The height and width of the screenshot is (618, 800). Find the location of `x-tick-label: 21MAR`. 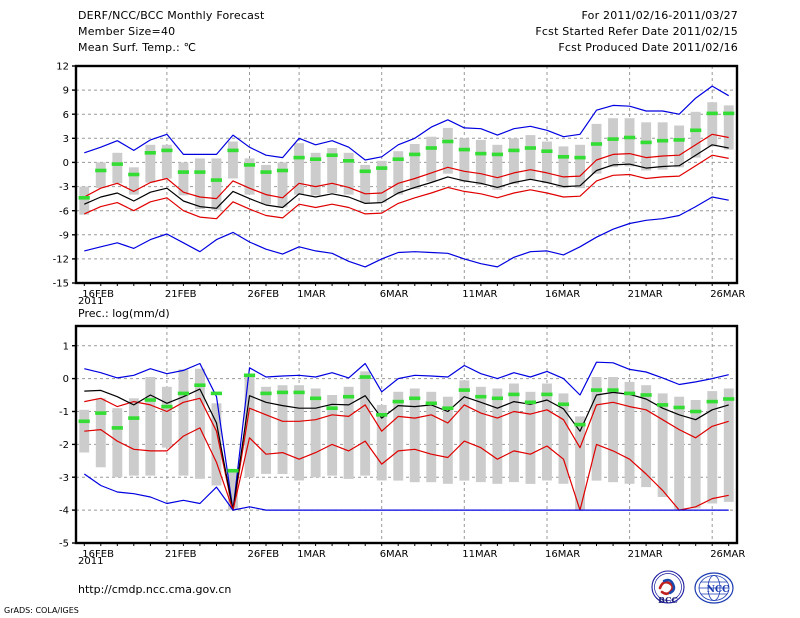

x-tick-label: 21MAR is located at coordinates (645, 294).